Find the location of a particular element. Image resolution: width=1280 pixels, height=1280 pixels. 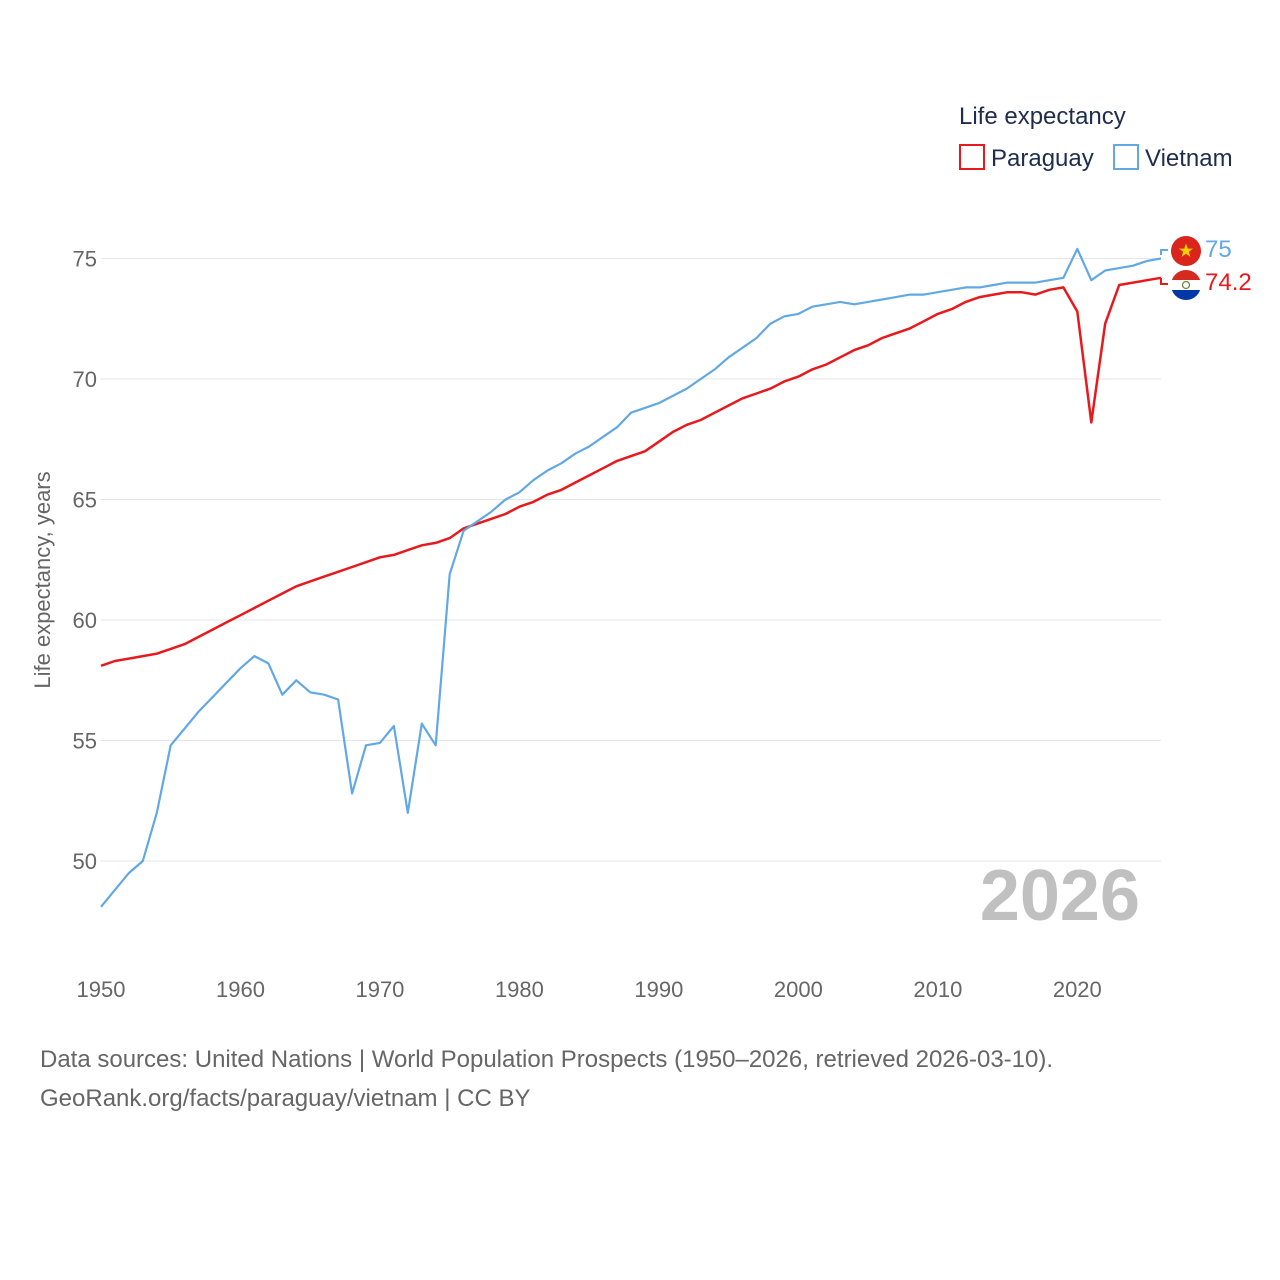

x-tick-label: 2020 is located at coordinates (1077, 989).